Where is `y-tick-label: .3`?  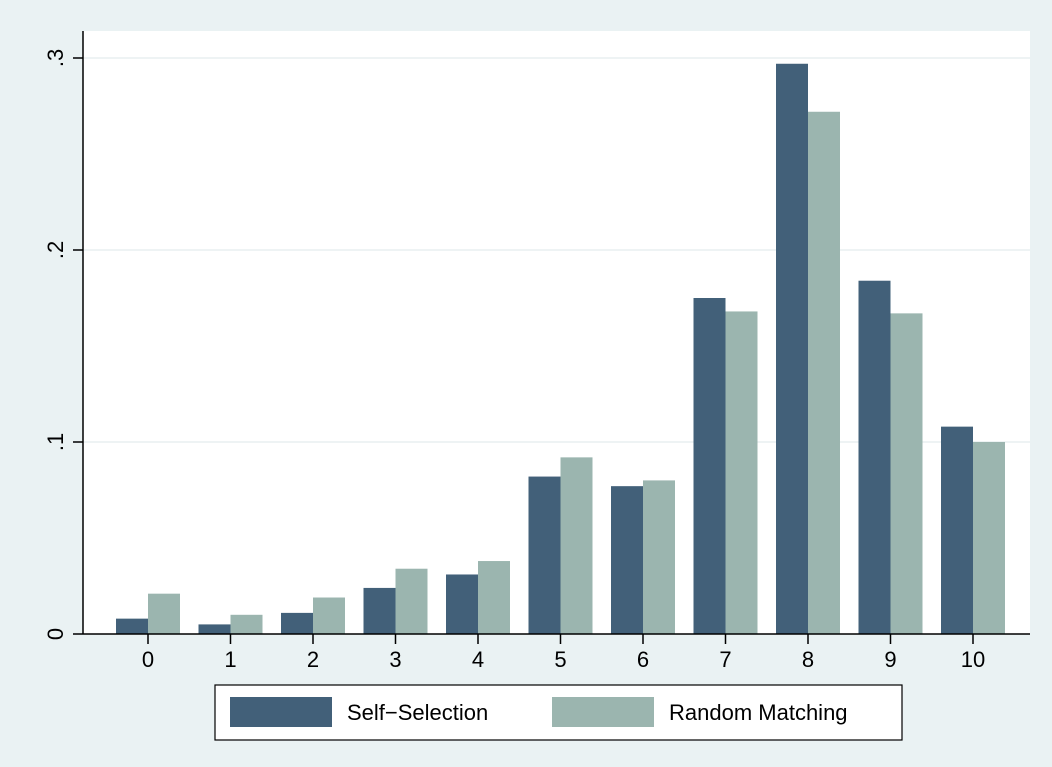
y-tick-label: .3 is located at coordinates (55, 58).